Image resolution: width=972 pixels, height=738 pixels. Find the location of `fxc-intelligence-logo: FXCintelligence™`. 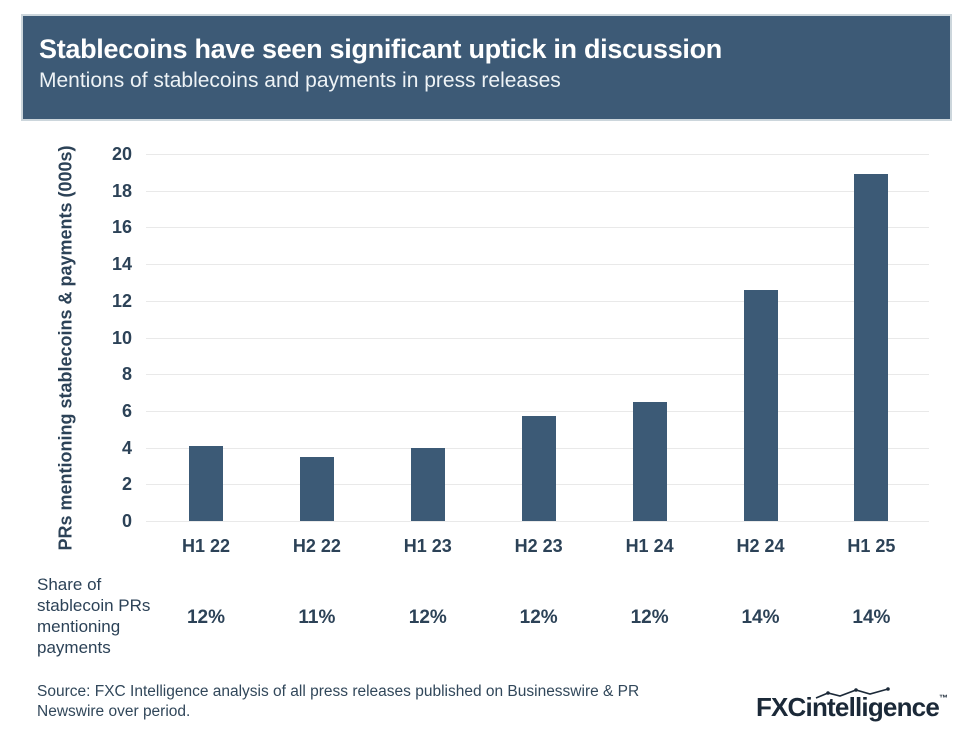

fxc-intelligence-logo: FXCintelligence™ is located at coordinates (851, 705).